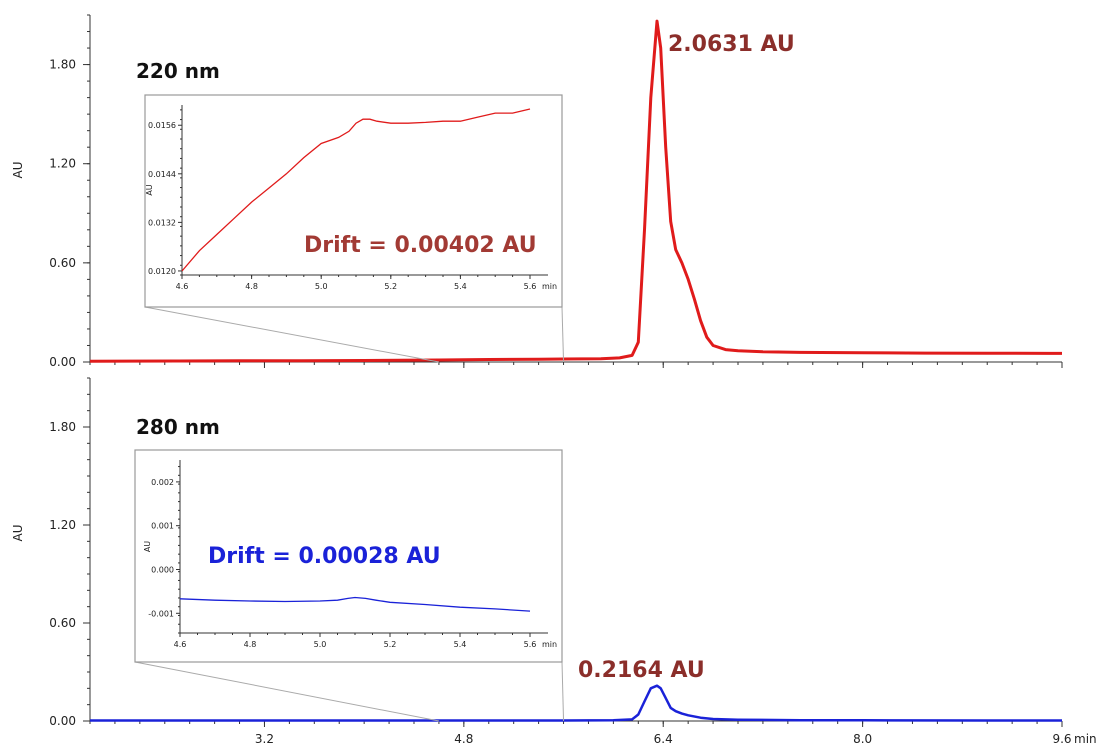 This screenshot has width=1097, height=753. What do you see at coordinates (1085, 739) in the screenshot?
I see `x-unit-label: min` at bounding box center [1085, 739].